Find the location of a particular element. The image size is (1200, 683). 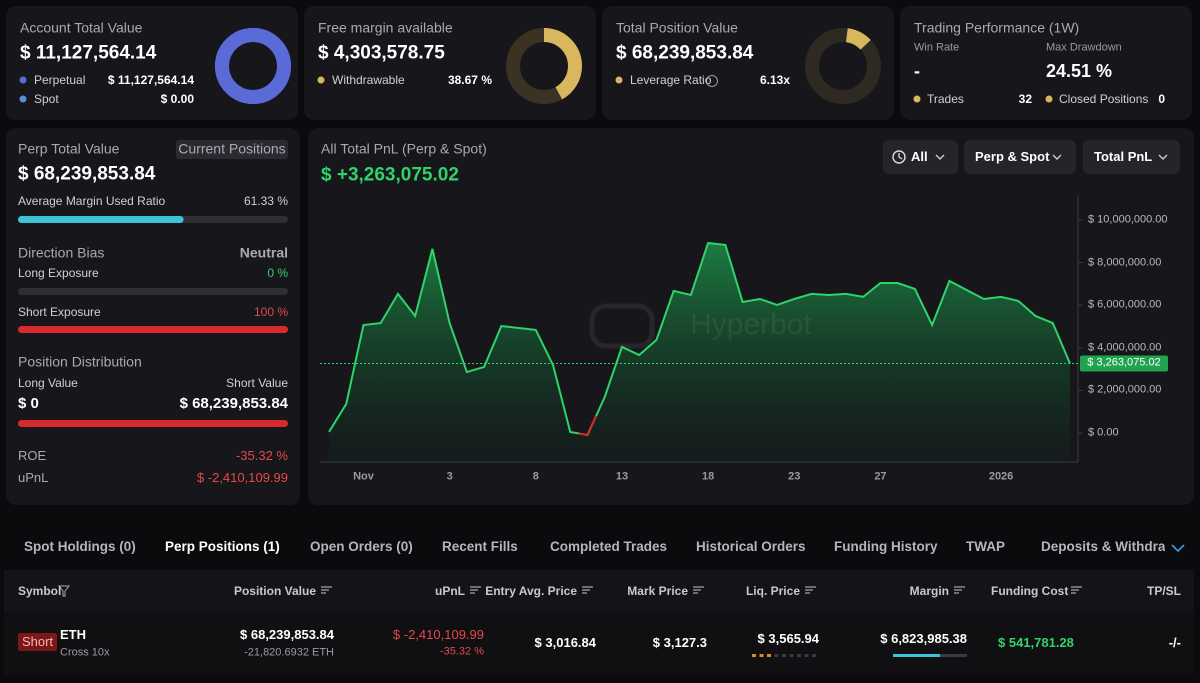

button-label: Current Positions is located at coordinates (232, 148).